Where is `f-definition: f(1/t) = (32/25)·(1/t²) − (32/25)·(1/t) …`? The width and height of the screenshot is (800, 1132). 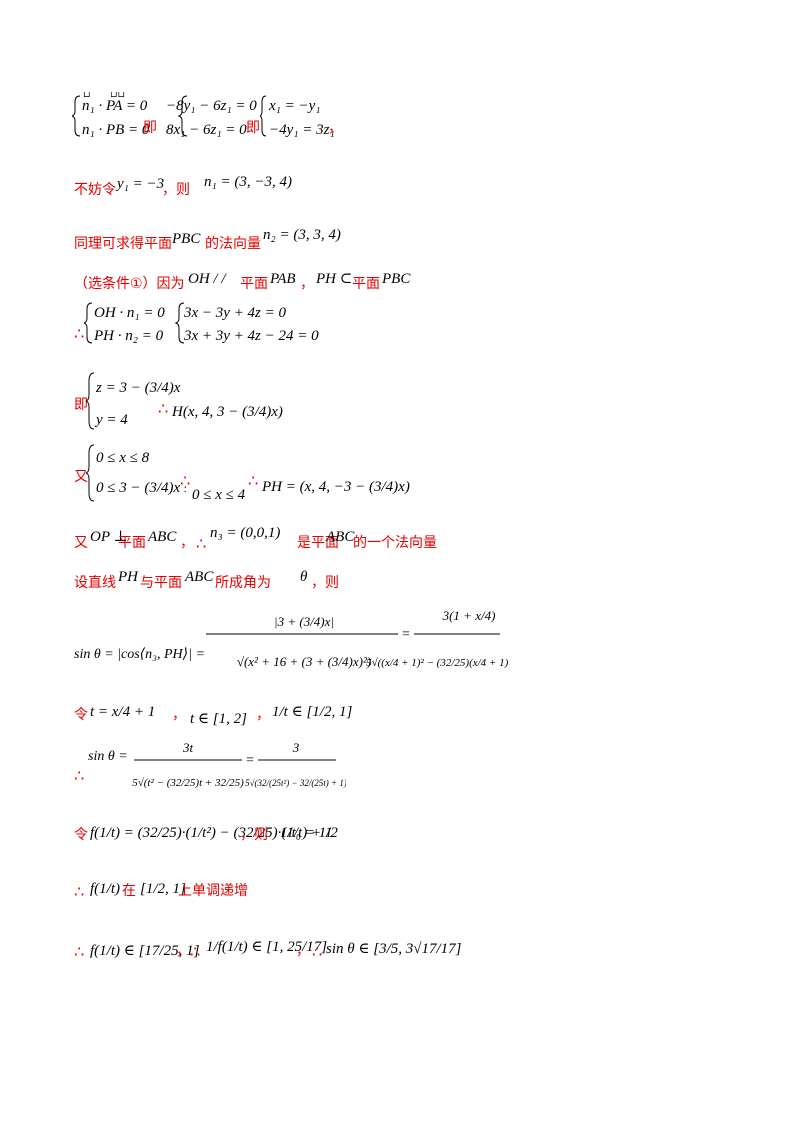
f-definition: f(1/t) = (32/25)·(1/t²) − (32/25)·(1/t) … is located at coordinates (211, 833).